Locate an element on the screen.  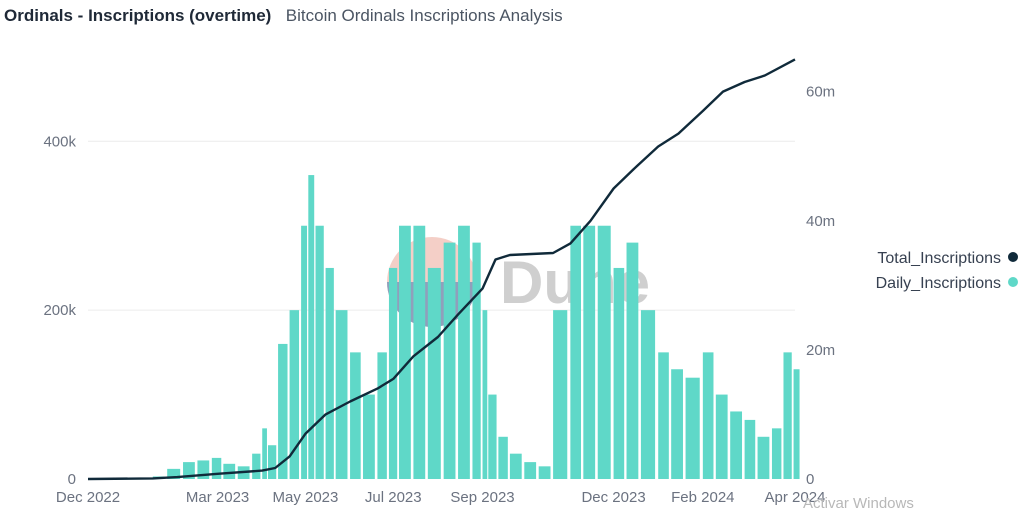
x-tick-label: Feb 2024 is located at coordinates (702, 497).